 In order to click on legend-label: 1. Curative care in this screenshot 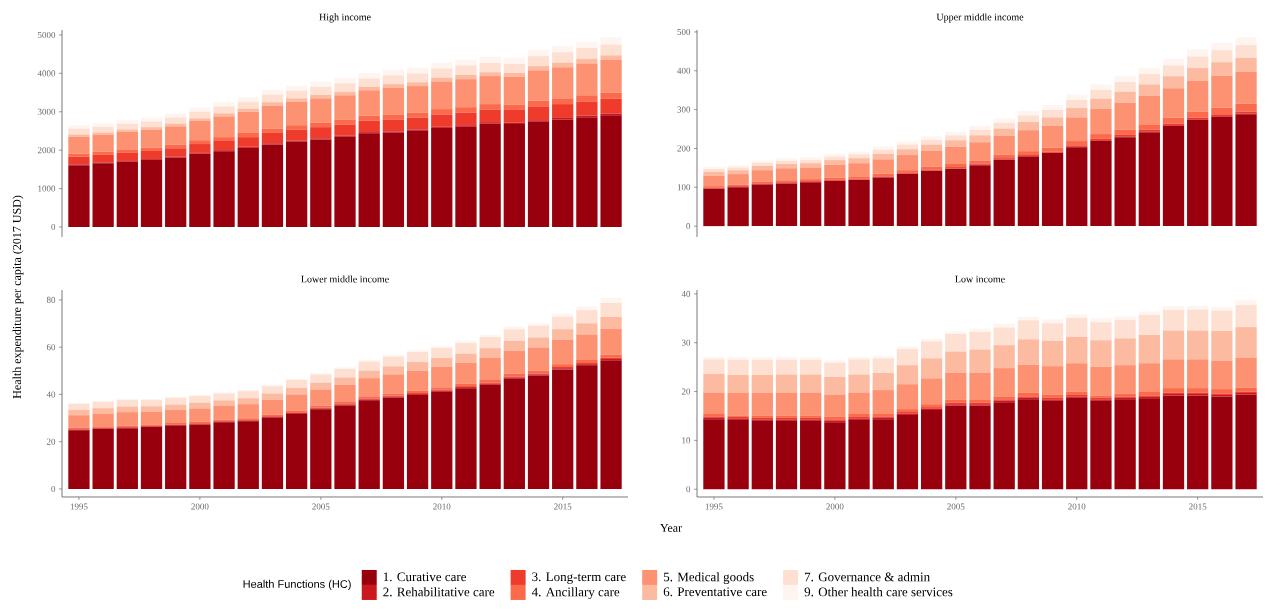, I will do `click(425, 577)`.